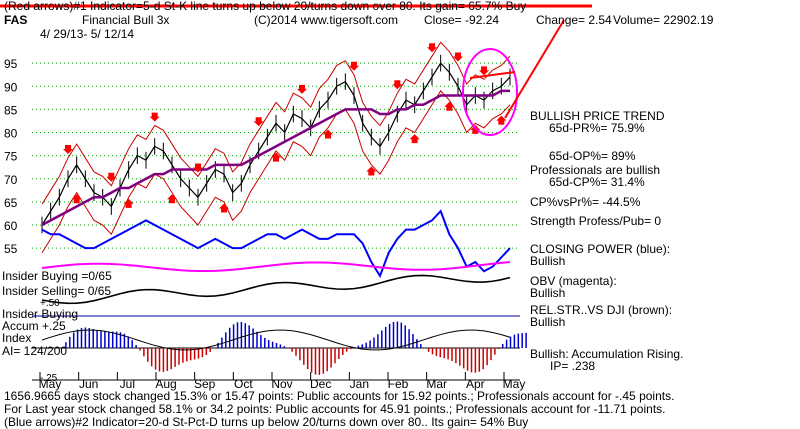 This screenshot has height=429, width=800. What do you see at coordinates (548, 293) in the screenshot?
I see `obv-status: Bullish` at bounding box center [548, 293].